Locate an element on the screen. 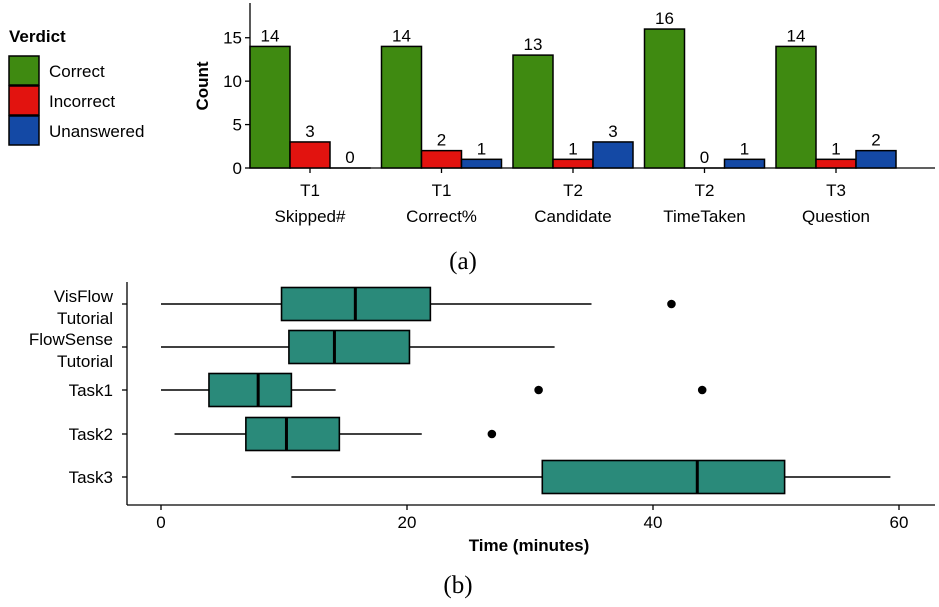 Image resolution: width=939 pixels, height=607 pixels. y-axis-title-a: Count is located at coordinates (202, 85).